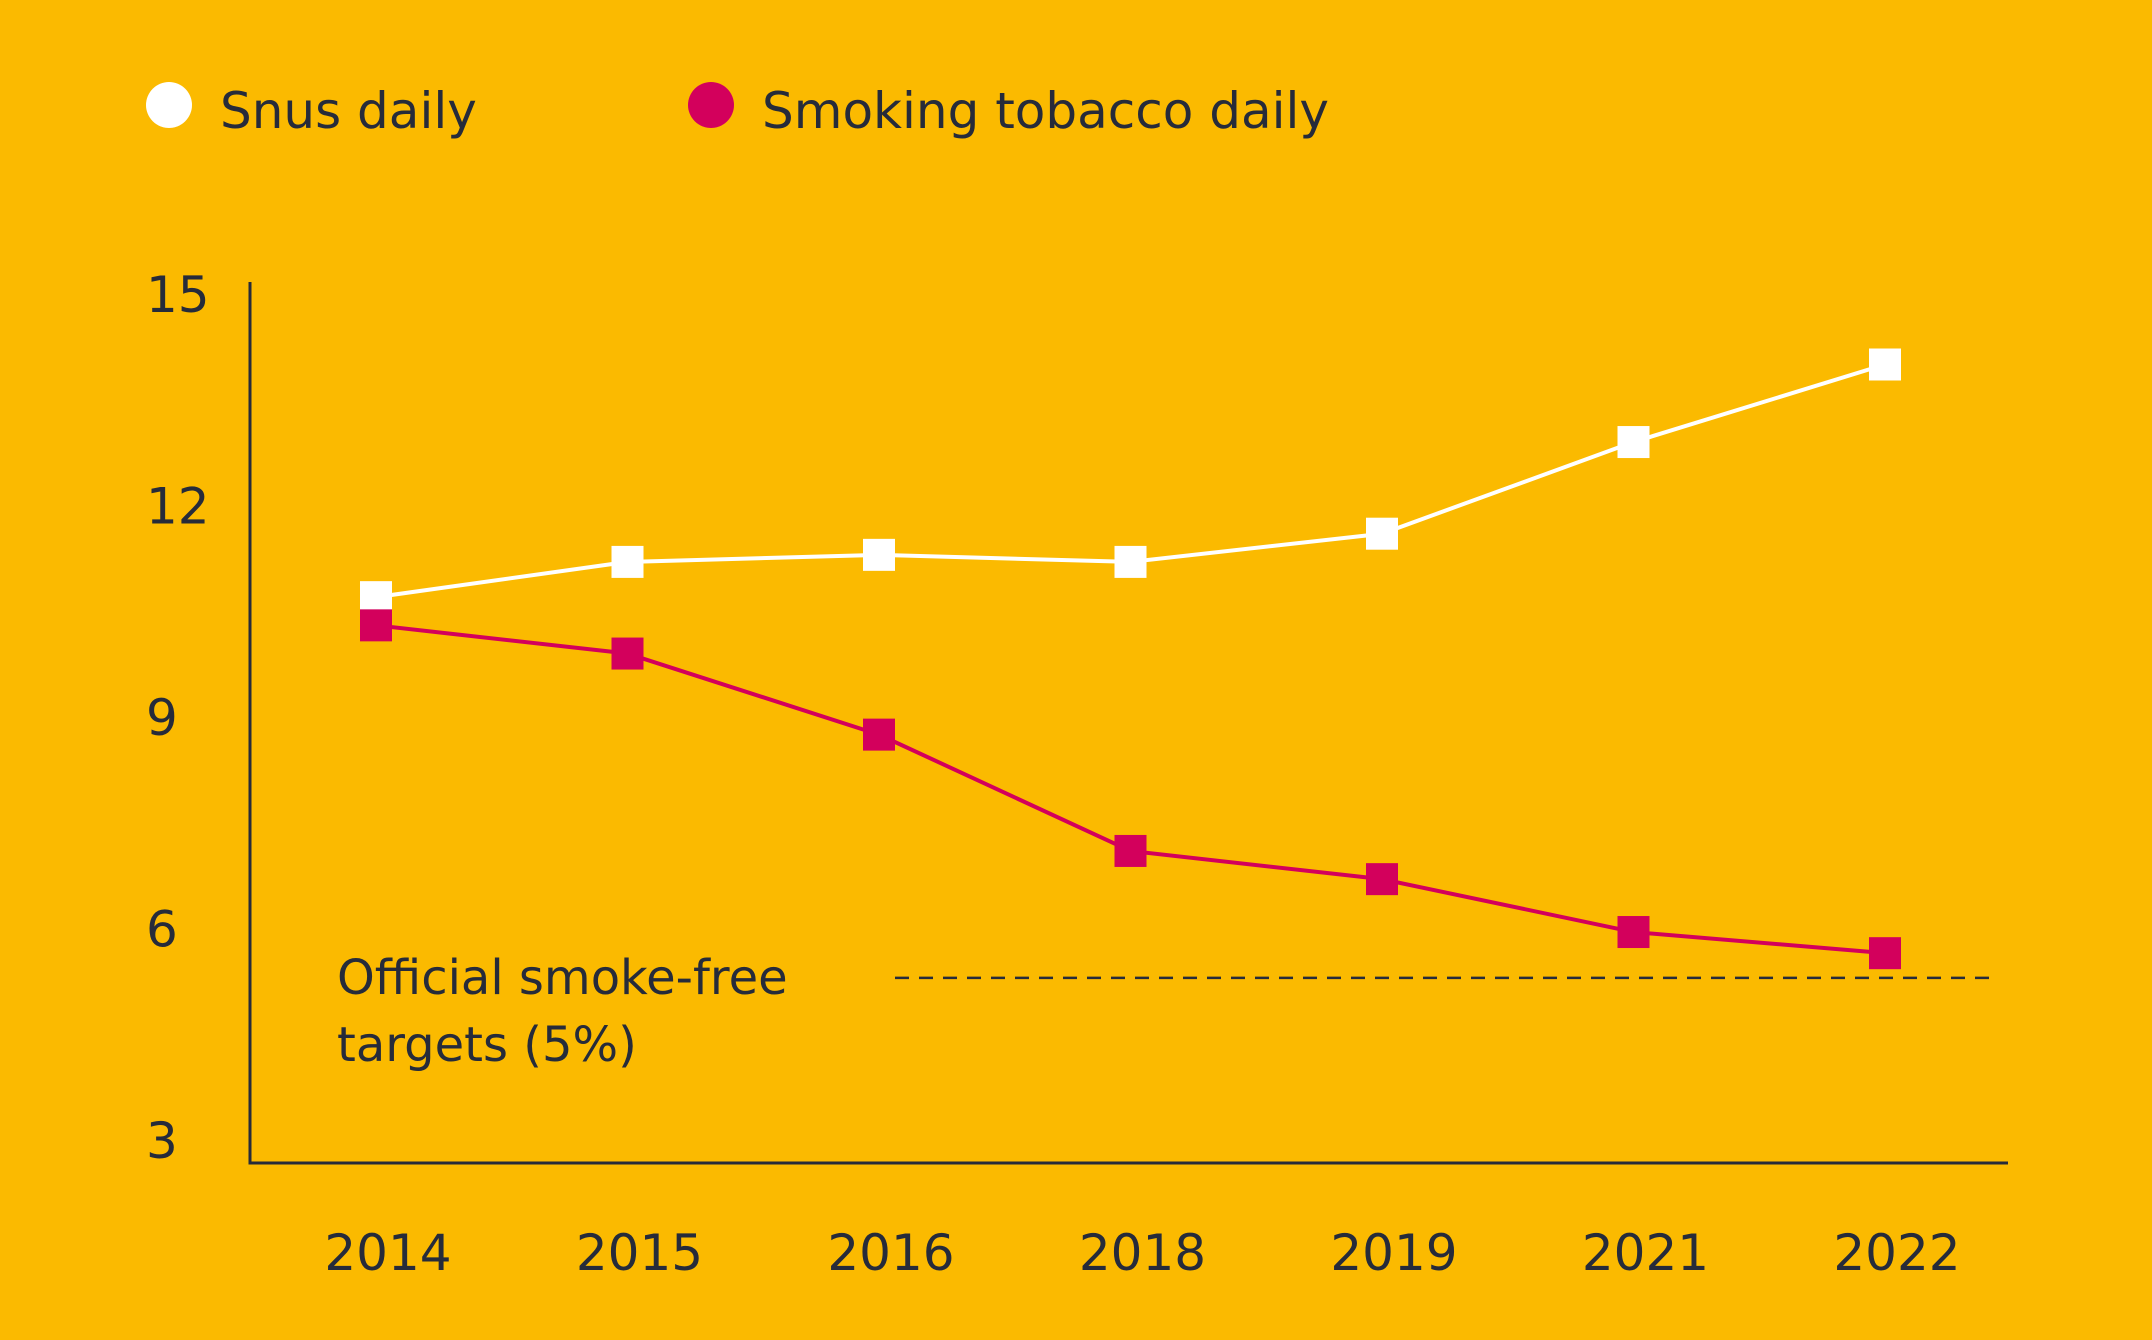 This screenshot has height=1340, width=2152. I want to click on y-tick-label: 12, so click(178, 507).